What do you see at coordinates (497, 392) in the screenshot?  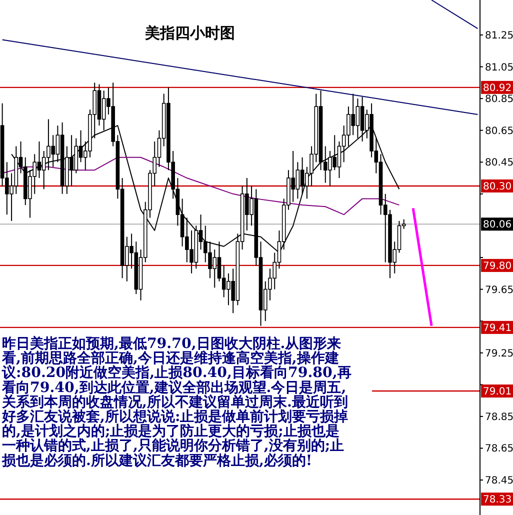 I see `ref-line-label: 79.01` at bounding box center [497, 392].